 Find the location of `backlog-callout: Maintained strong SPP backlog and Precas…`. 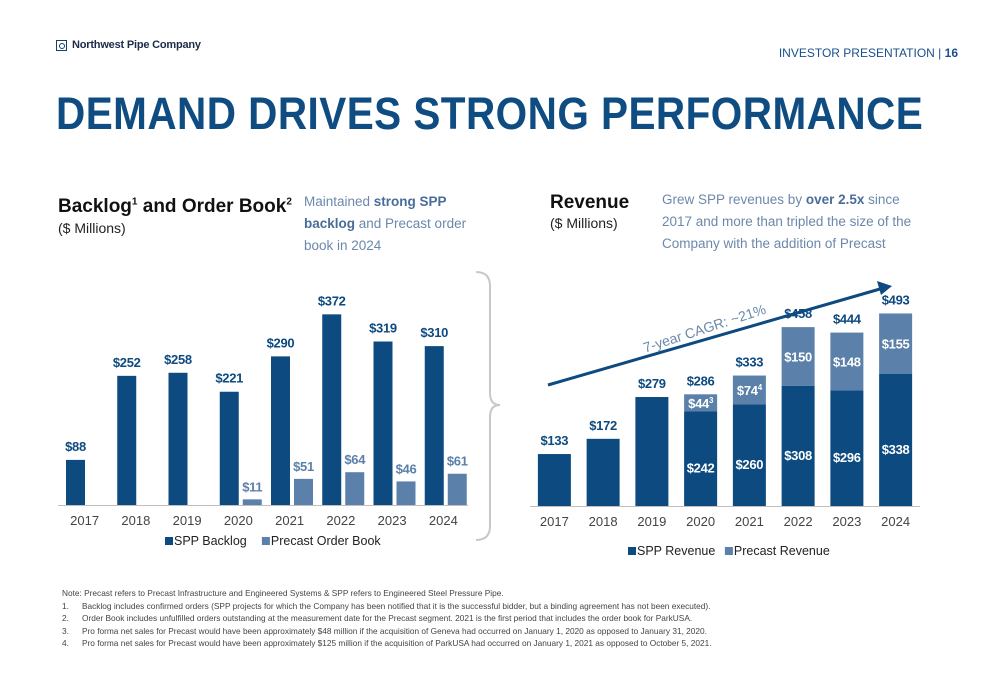

backlog-callout: Maintained strong SPP backlog and Precas… is located at coordinates (385, 223).